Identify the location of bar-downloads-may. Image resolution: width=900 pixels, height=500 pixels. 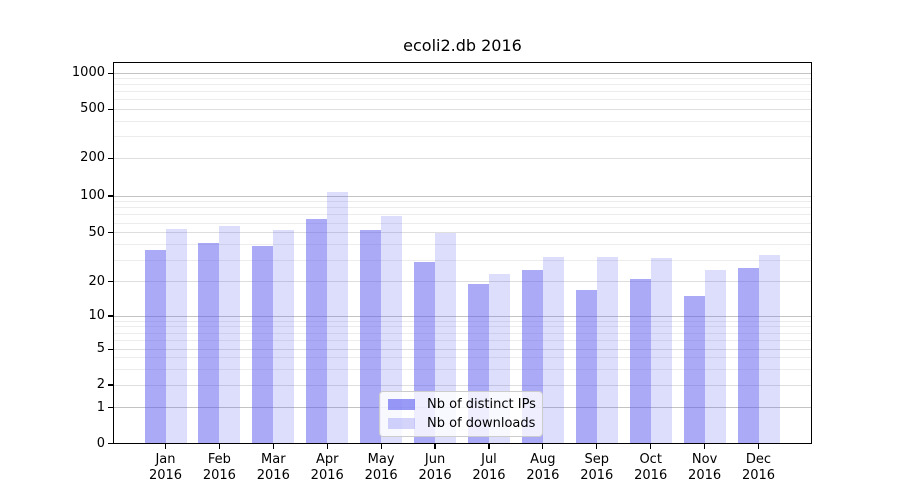
(392, 330).